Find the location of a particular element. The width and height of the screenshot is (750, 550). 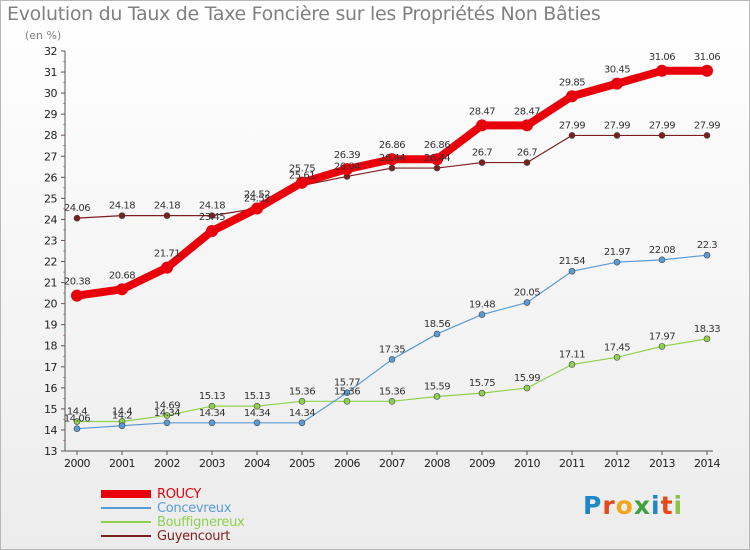

data-label: 22.08 is located at coordinates (662, 250).